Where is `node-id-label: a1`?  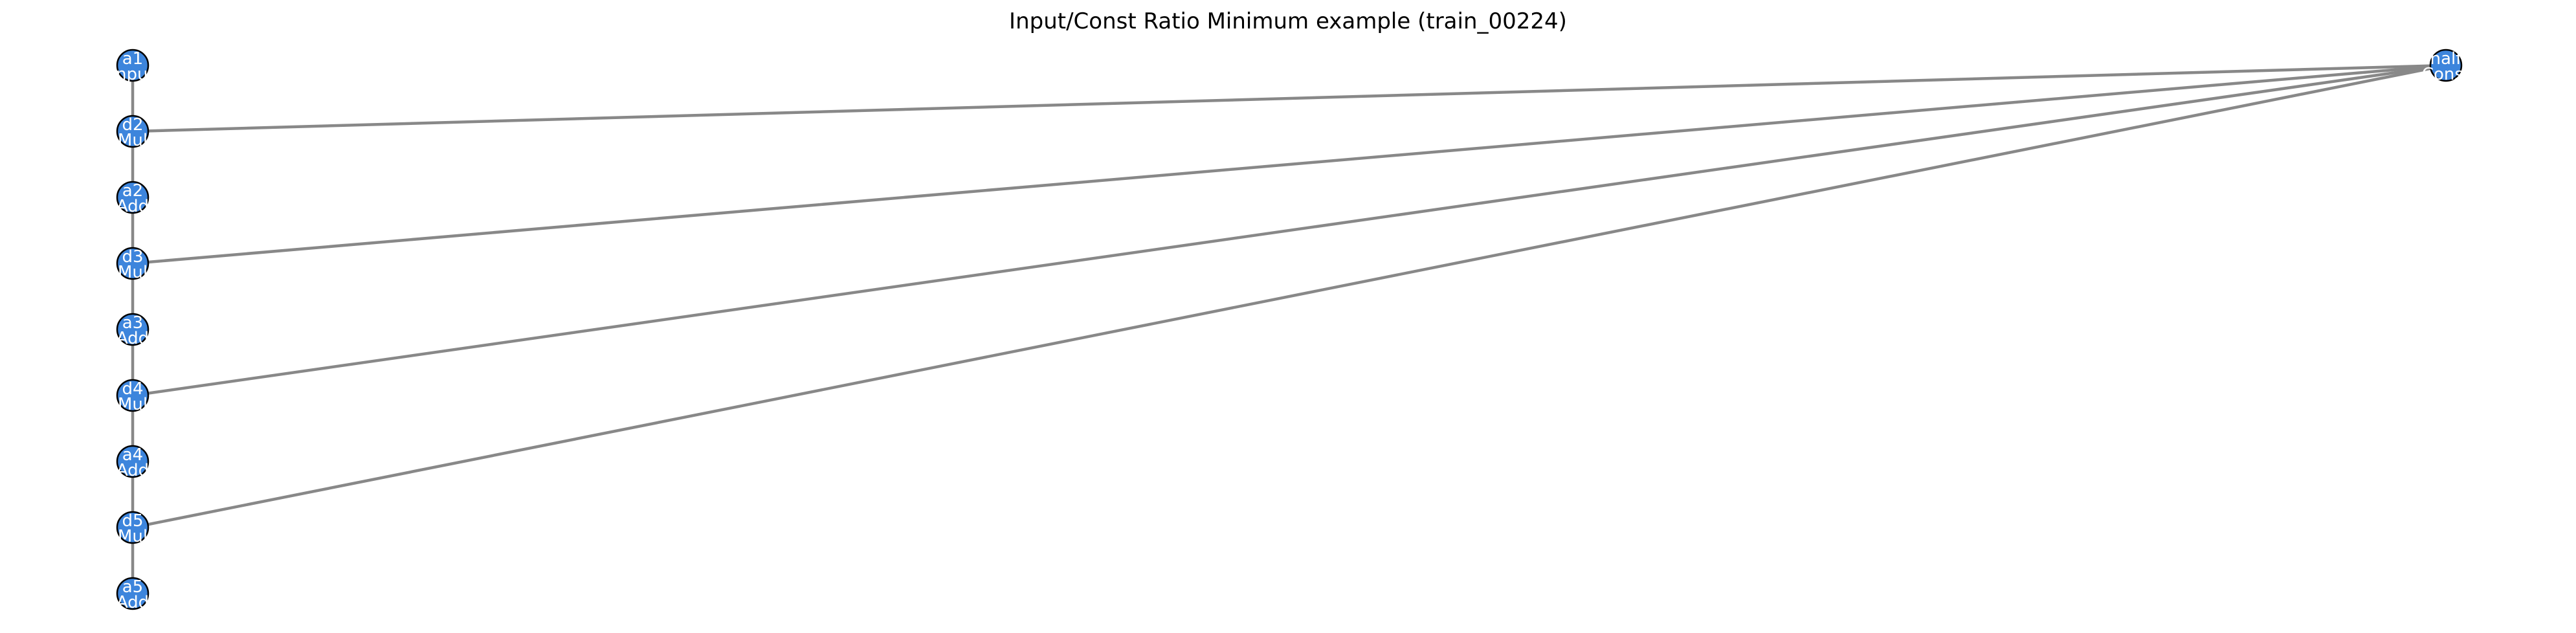
node-id-label: a1 is located at coordinates (132, 59).